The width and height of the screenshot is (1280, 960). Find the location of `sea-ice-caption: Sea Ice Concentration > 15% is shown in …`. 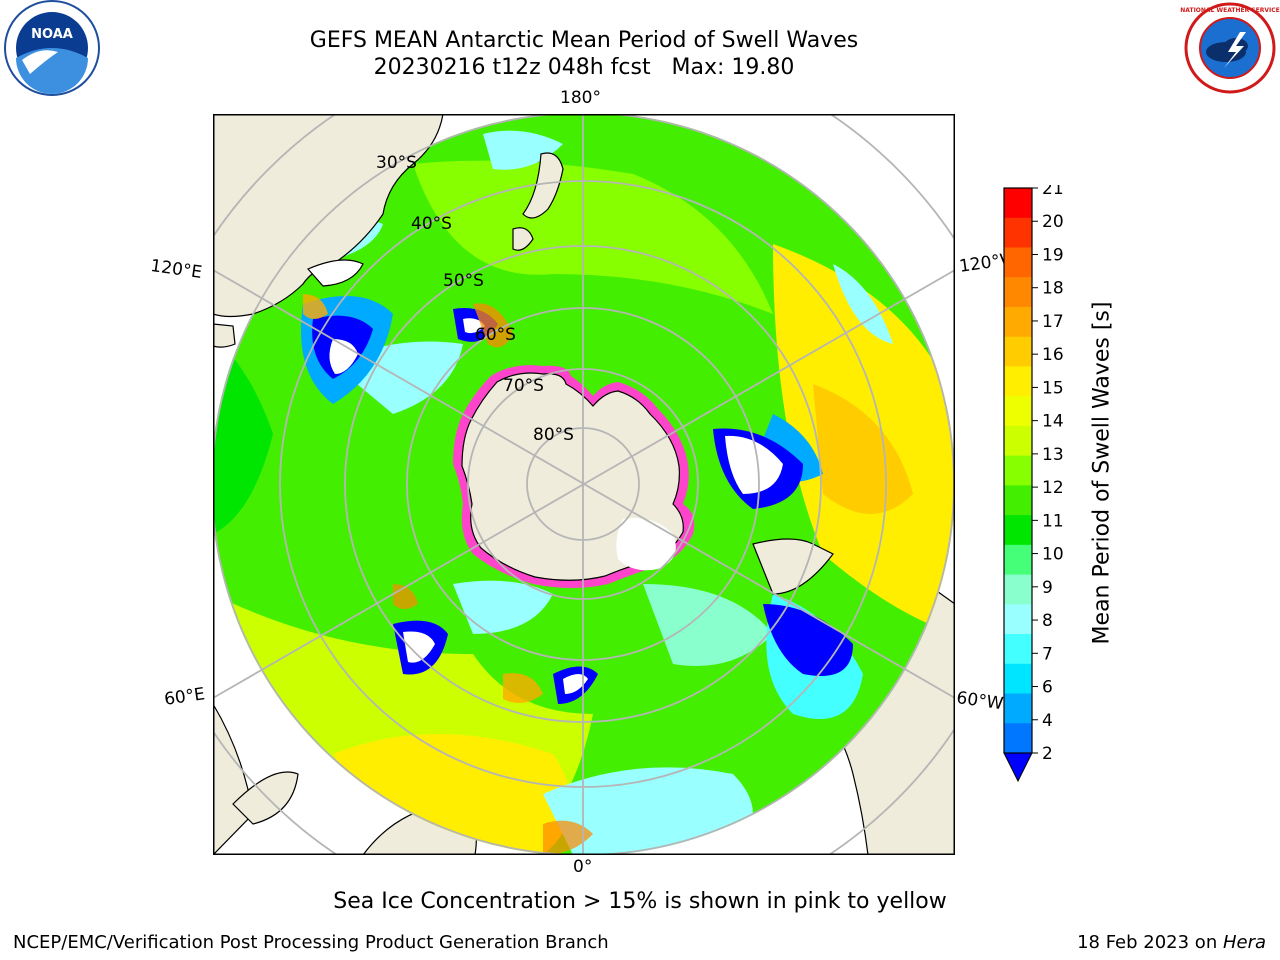

sea-ice-caption: Sea Ice Concentration > 15% is shown in … is located at coordinates (640, 901).